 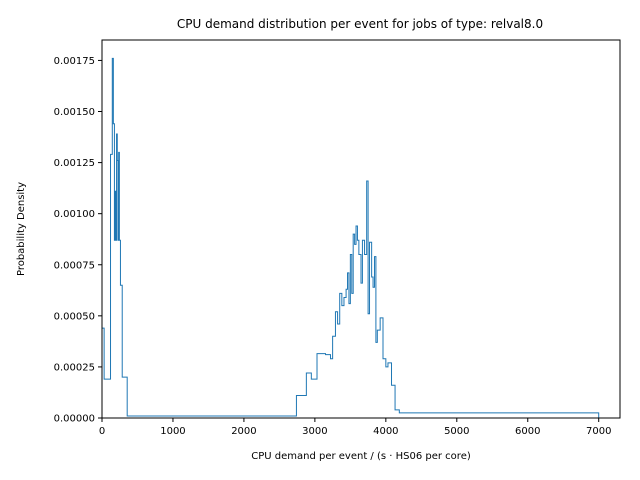 I want to click on y-axis-label: Probability Density, so click(x=21, y=229).